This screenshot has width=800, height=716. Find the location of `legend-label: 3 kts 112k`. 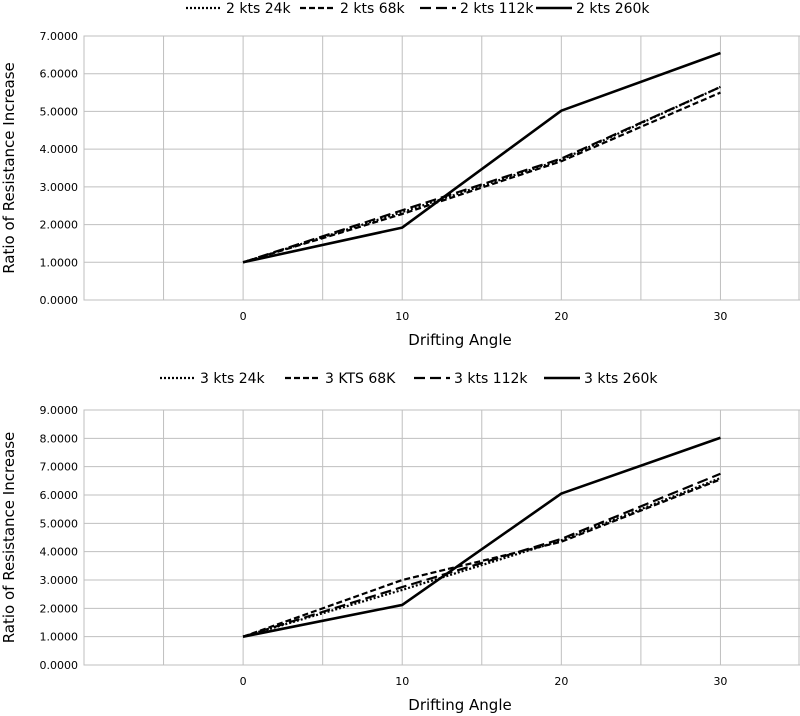

legend-label: 3 kts 112k is located at coordinates (491, 379).